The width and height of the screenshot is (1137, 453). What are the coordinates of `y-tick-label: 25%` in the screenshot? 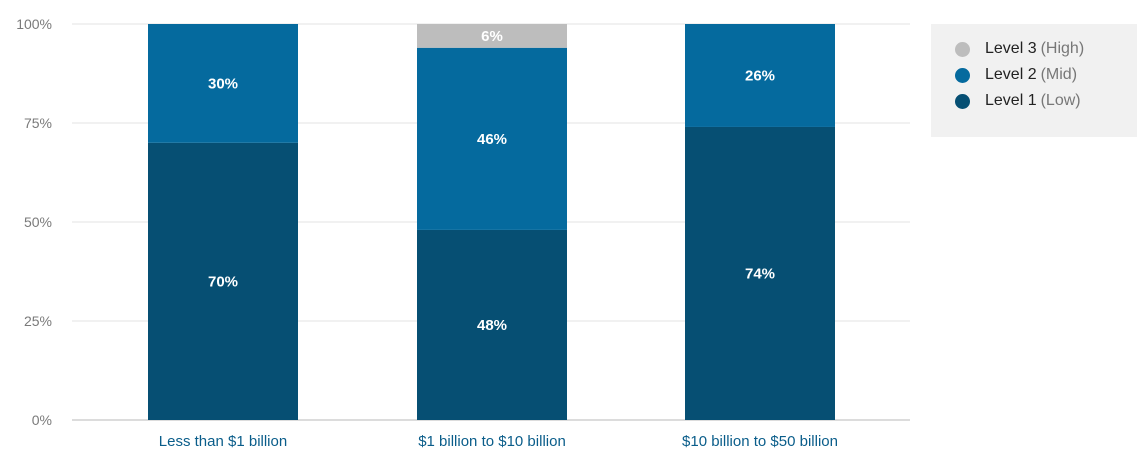 It's located at (38, 321).